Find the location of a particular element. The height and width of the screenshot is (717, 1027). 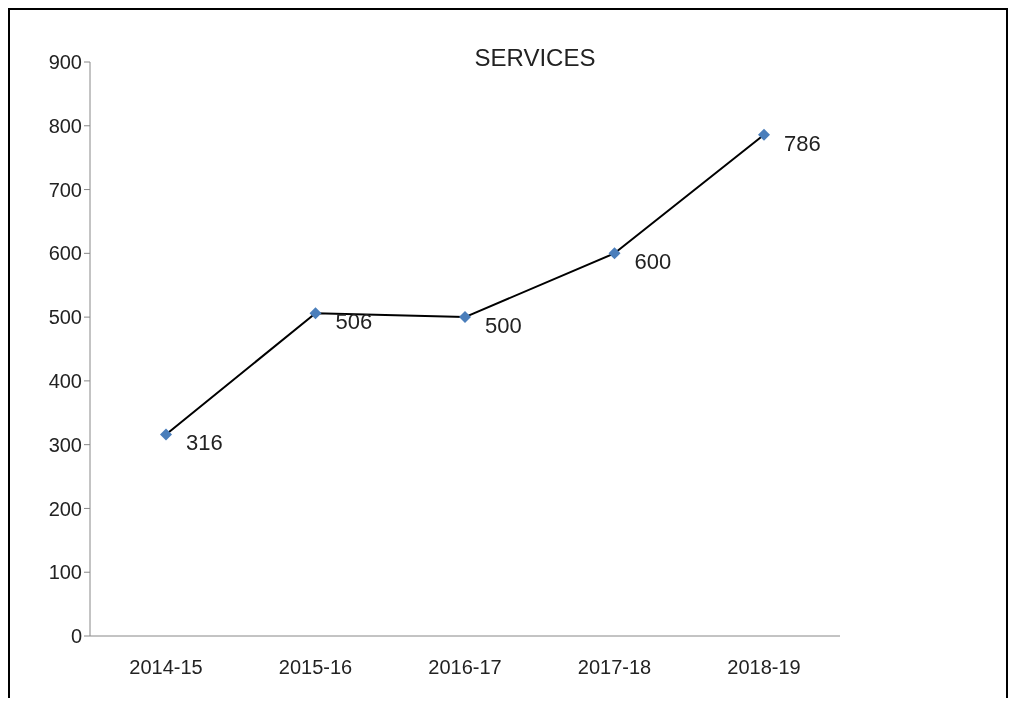

data-label: 600 is located at coordinates (653, 262).